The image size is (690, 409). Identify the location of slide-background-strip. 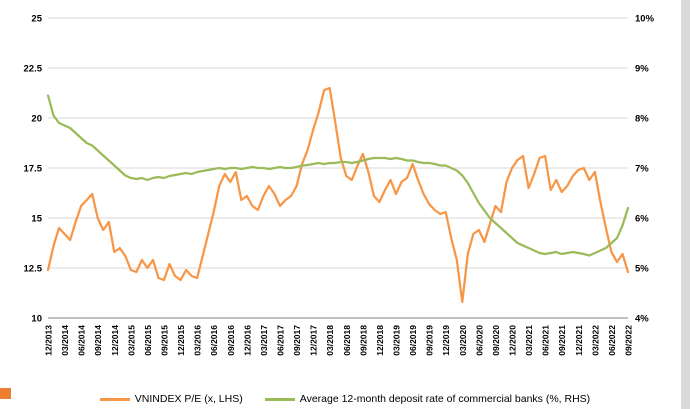
(685, 204).